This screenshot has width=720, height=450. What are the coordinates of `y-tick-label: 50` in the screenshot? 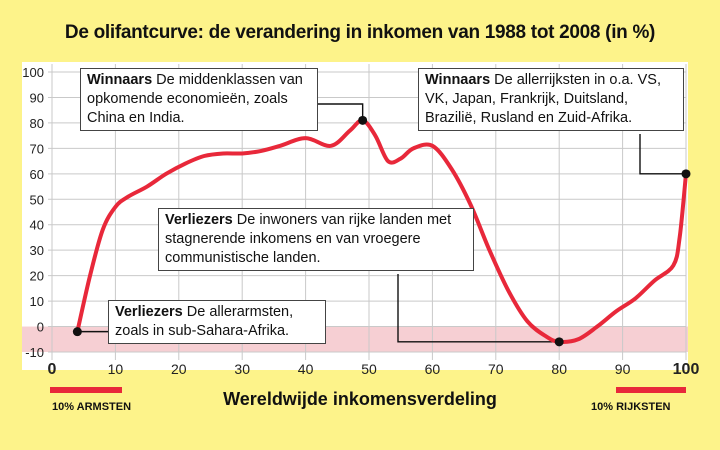 It's located at (37, 199).